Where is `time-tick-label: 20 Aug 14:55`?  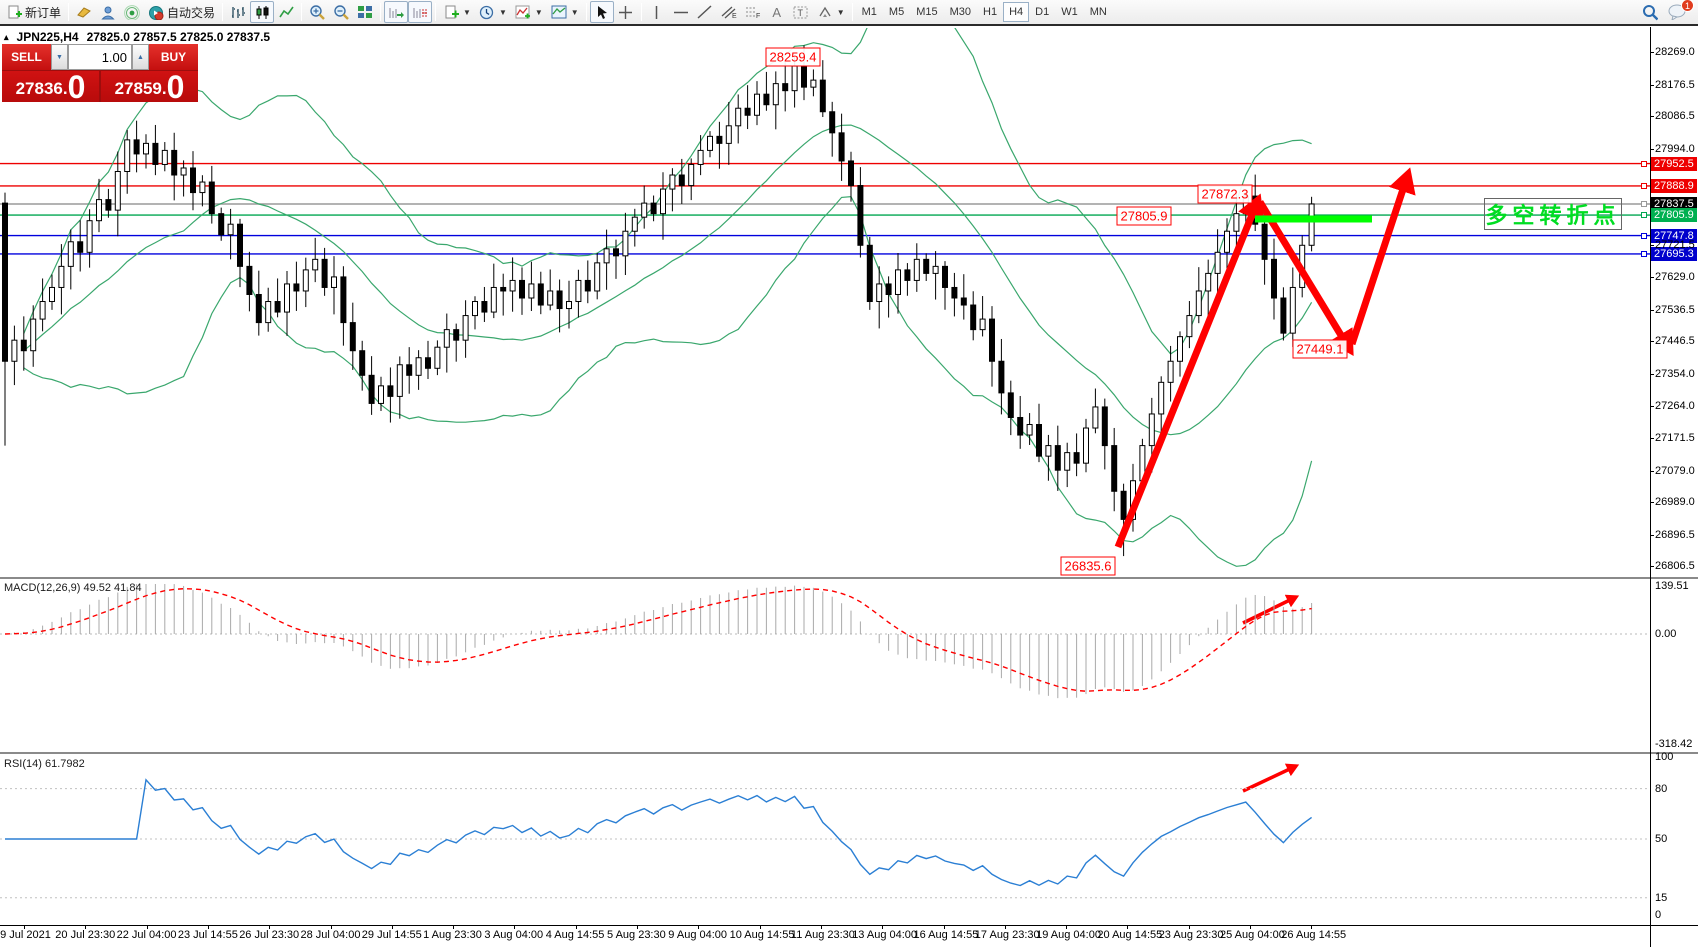
time-tick-label: 20 Aug 14:55 is located at coordinates (1130, 935).